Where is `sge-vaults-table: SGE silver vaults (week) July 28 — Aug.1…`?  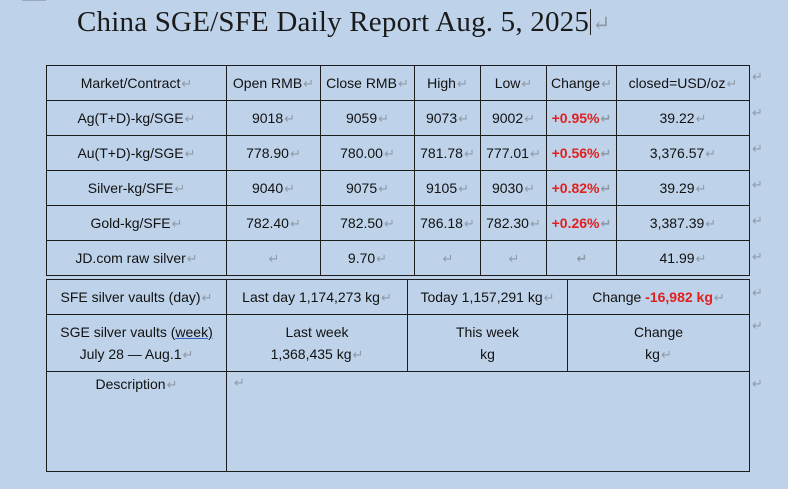
sge-vaults-table: SGE silver vaults (week) July 28 — Aug.1… is located at coordinates (398, 343).